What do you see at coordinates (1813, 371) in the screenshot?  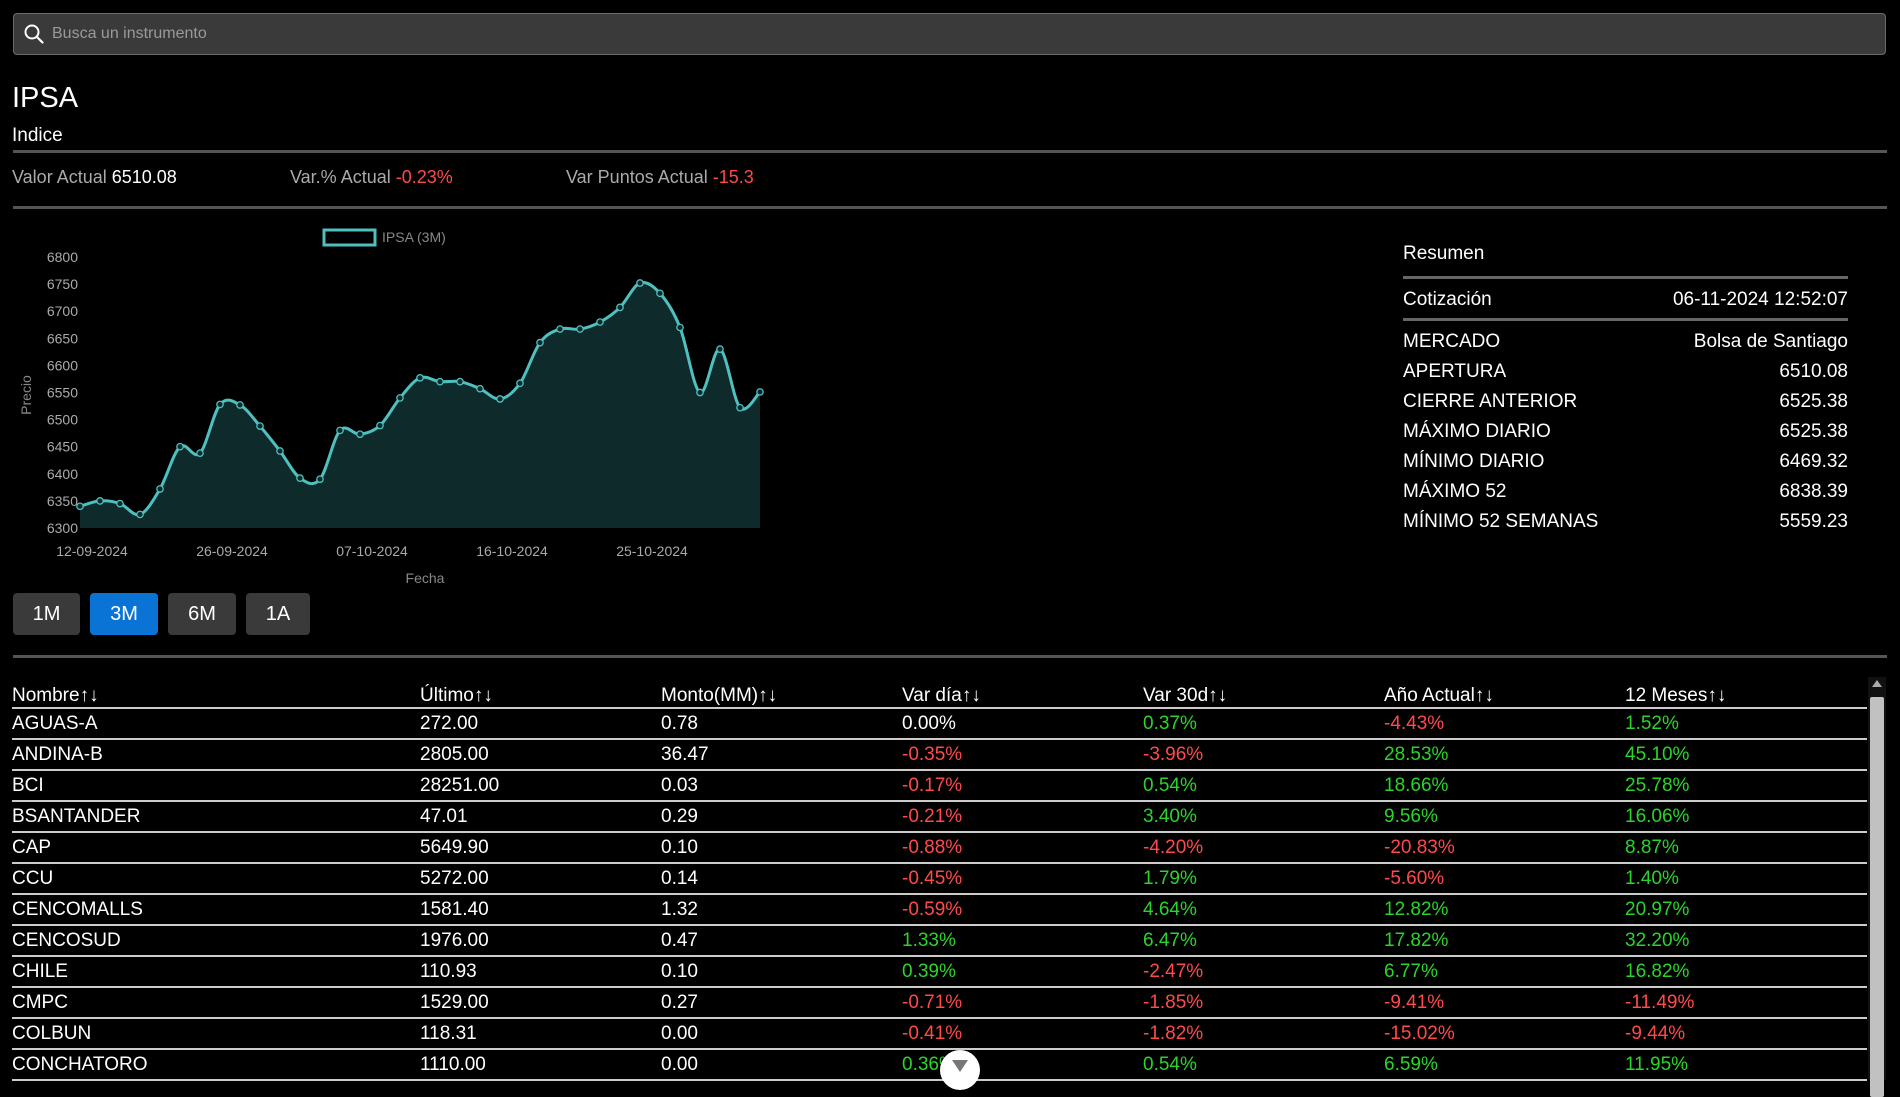 I see `summary-value: 6510.08` at bounding box center [1813, 371].